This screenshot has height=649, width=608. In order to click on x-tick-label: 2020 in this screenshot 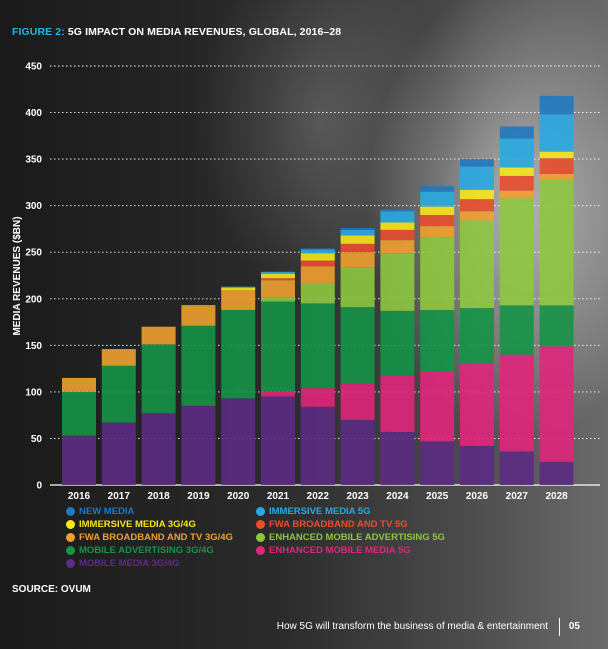, I will do `click(238, 496)`.